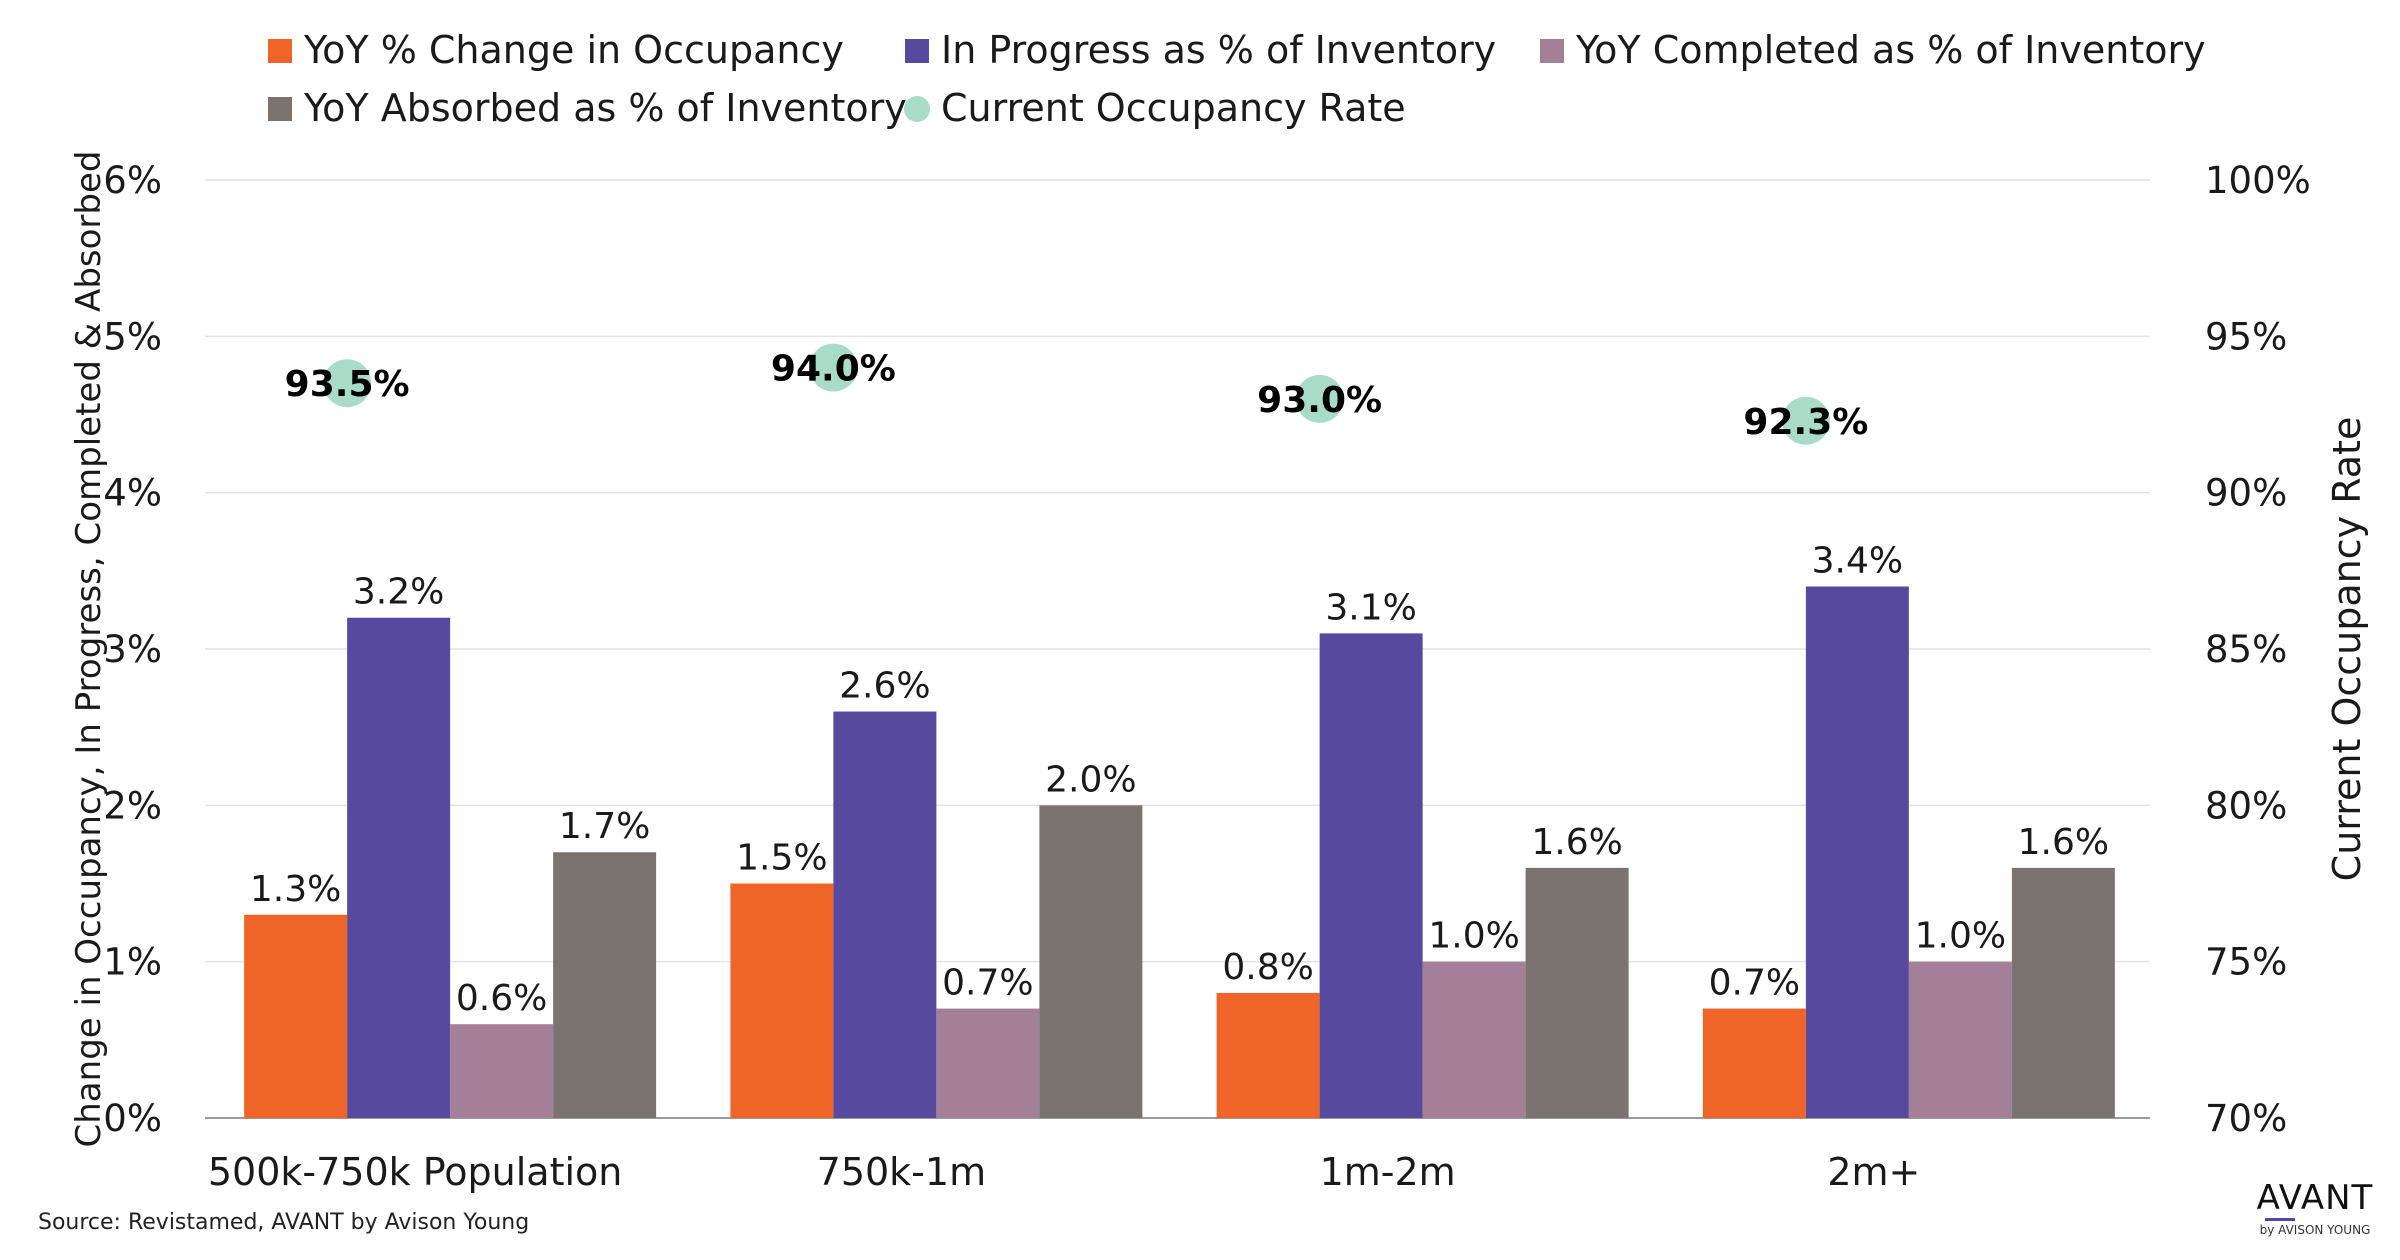 The image size is (2400, 1260). I want to click on legend-label: YoY Absorbed as % of Inventory, so click(605, 108).